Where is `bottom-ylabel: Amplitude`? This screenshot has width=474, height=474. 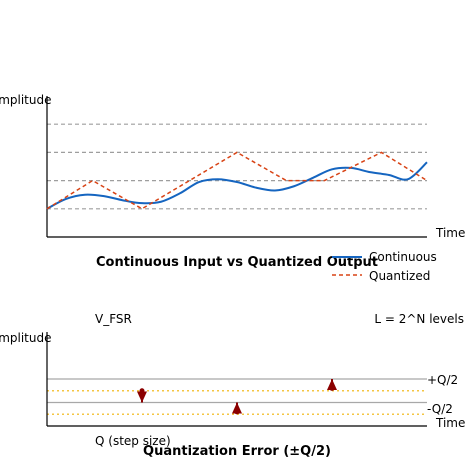 bottom-ylabel: Amplitude is located at coordinates (26, 338).